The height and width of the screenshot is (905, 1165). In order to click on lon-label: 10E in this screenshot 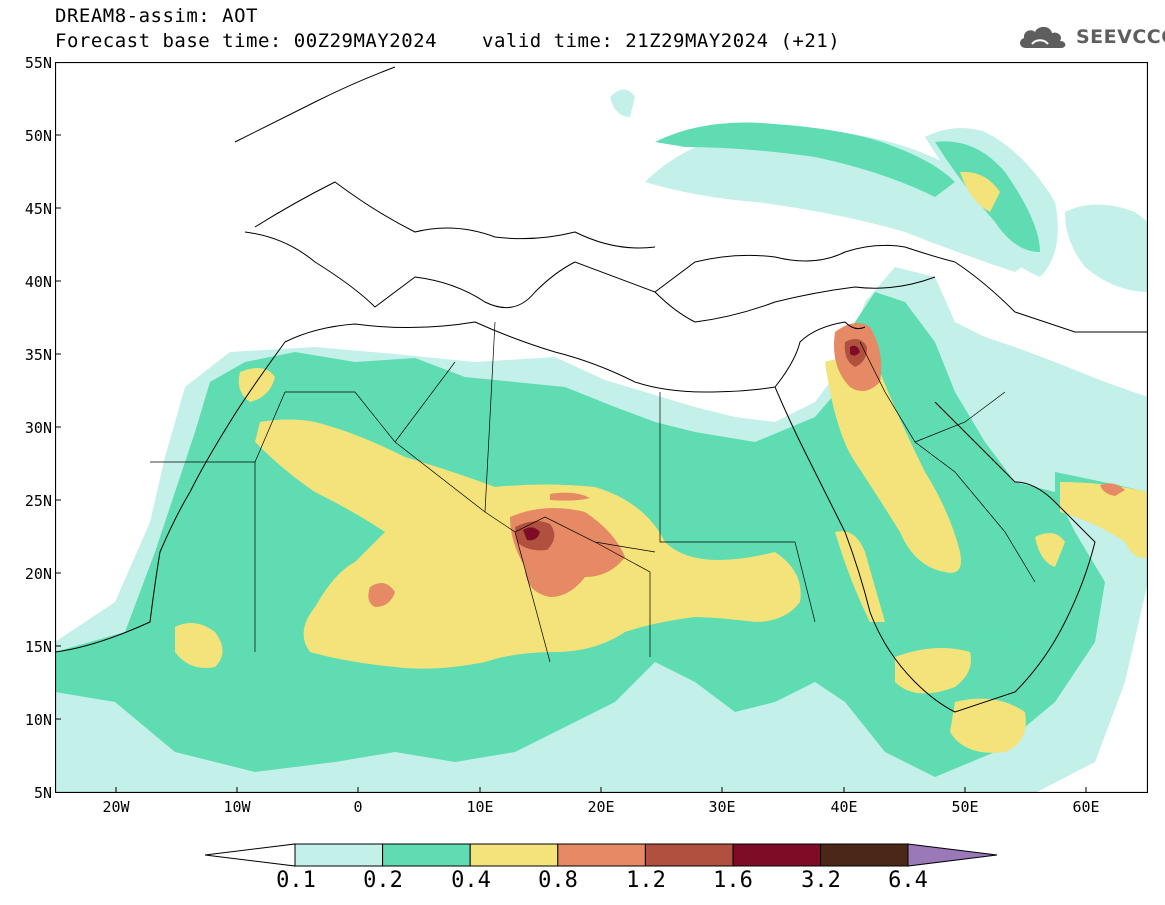, I will do `click(480, 807)`.